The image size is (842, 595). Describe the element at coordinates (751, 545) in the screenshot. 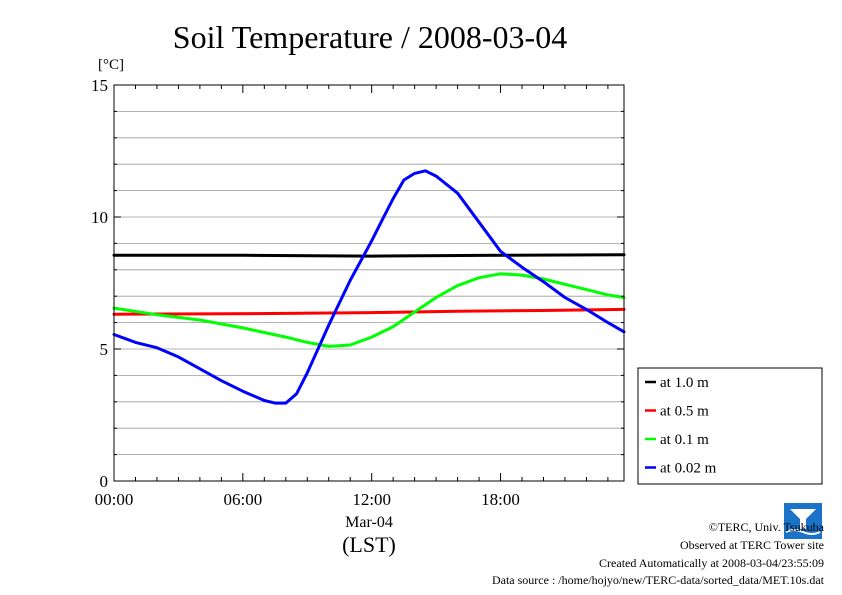

I see `observed-text: Observed at TERC Tower site` at that location.